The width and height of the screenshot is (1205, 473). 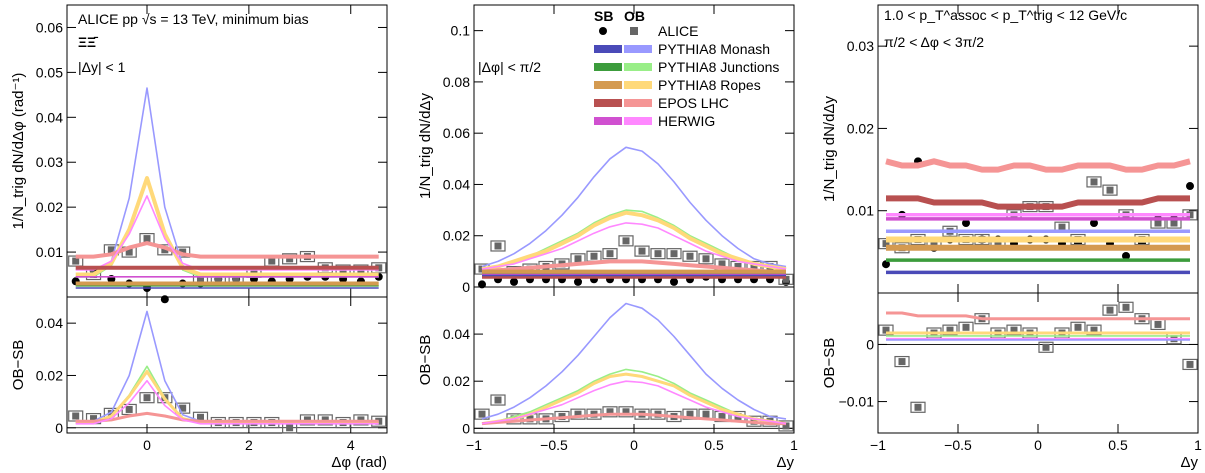 I want to click on legend-label: HERWIG, so click(x=686, y=121).